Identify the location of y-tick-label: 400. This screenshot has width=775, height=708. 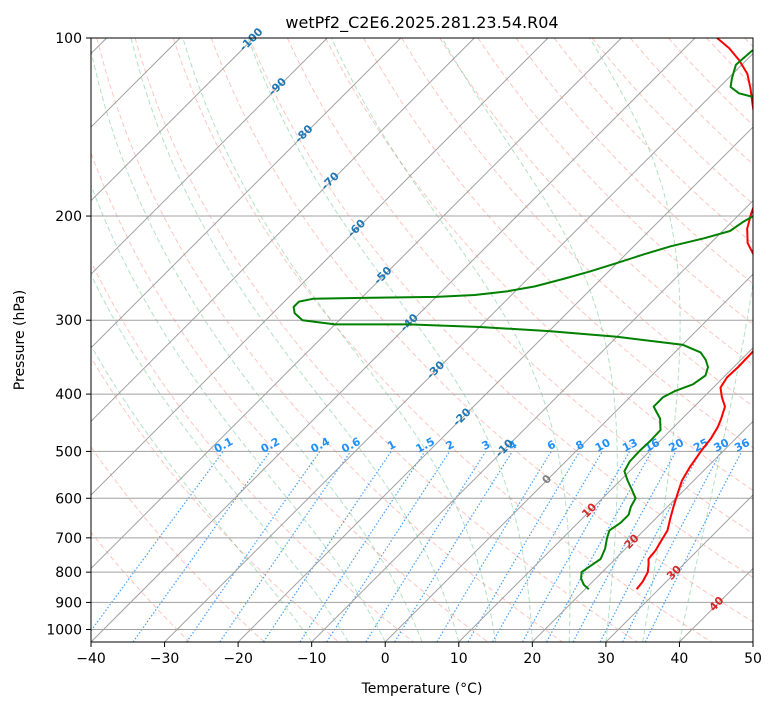
(68, 395).